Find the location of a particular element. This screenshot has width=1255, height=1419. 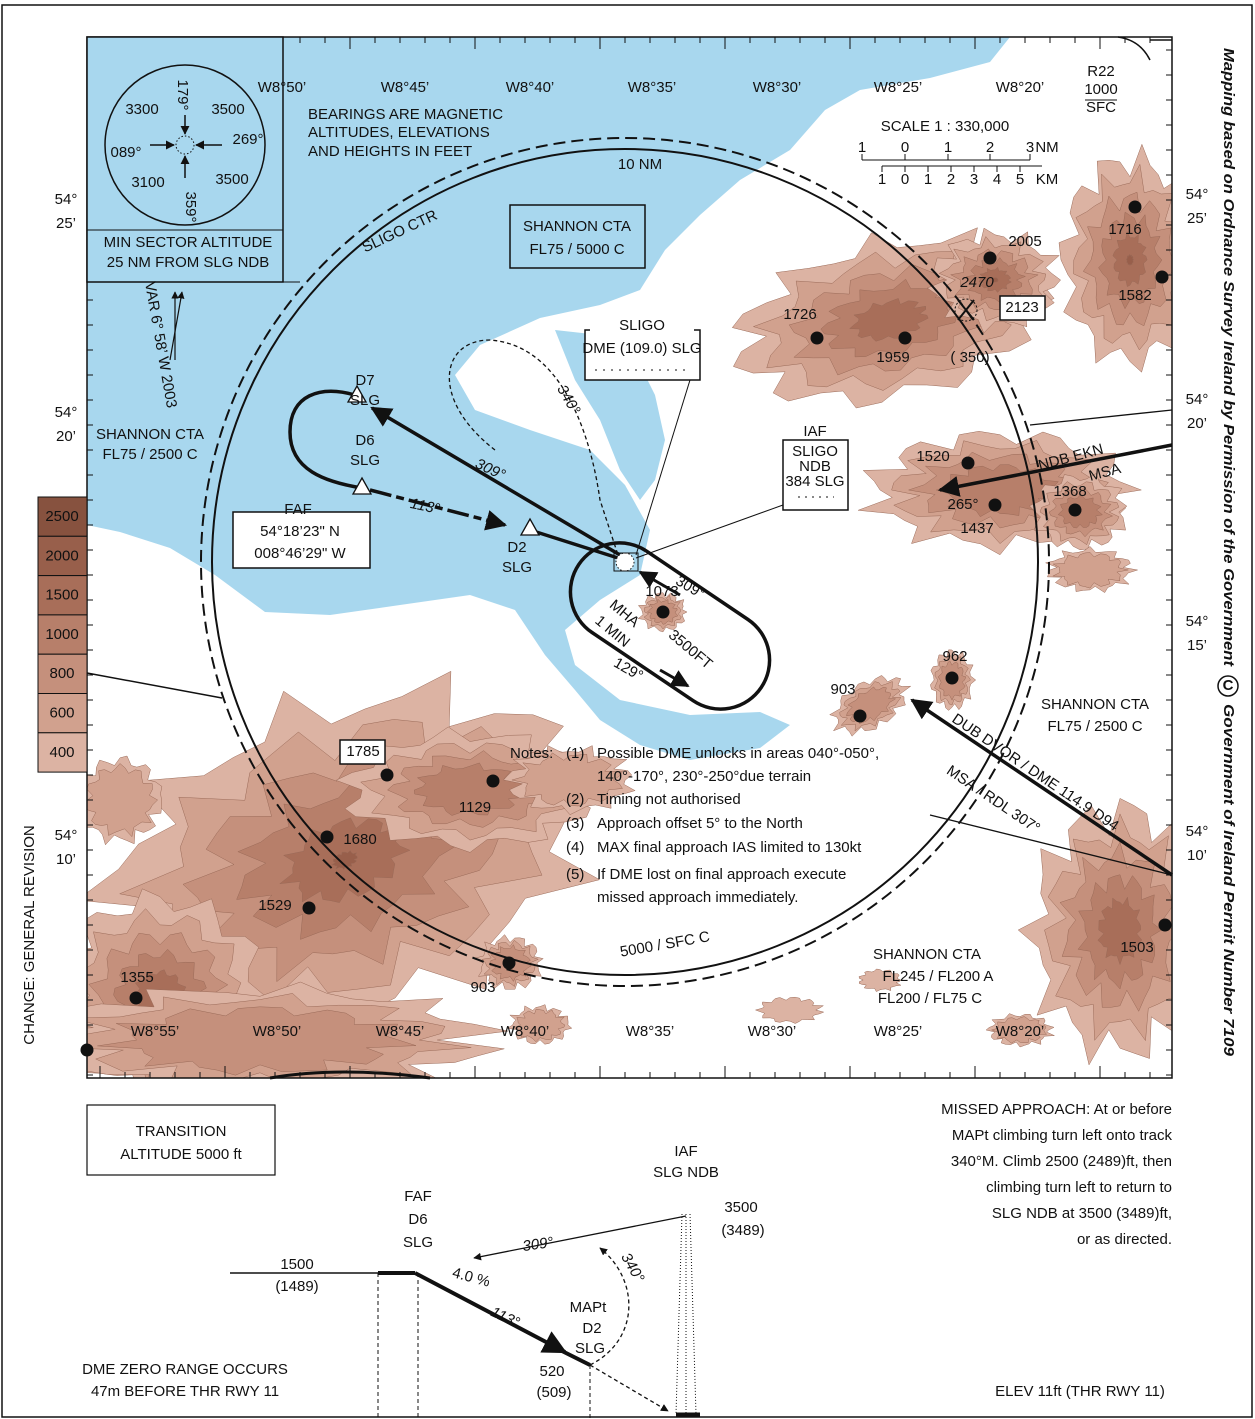

notes-items: 140°-170°, 230°-250°due terrain is located at coordinates (704, 776).